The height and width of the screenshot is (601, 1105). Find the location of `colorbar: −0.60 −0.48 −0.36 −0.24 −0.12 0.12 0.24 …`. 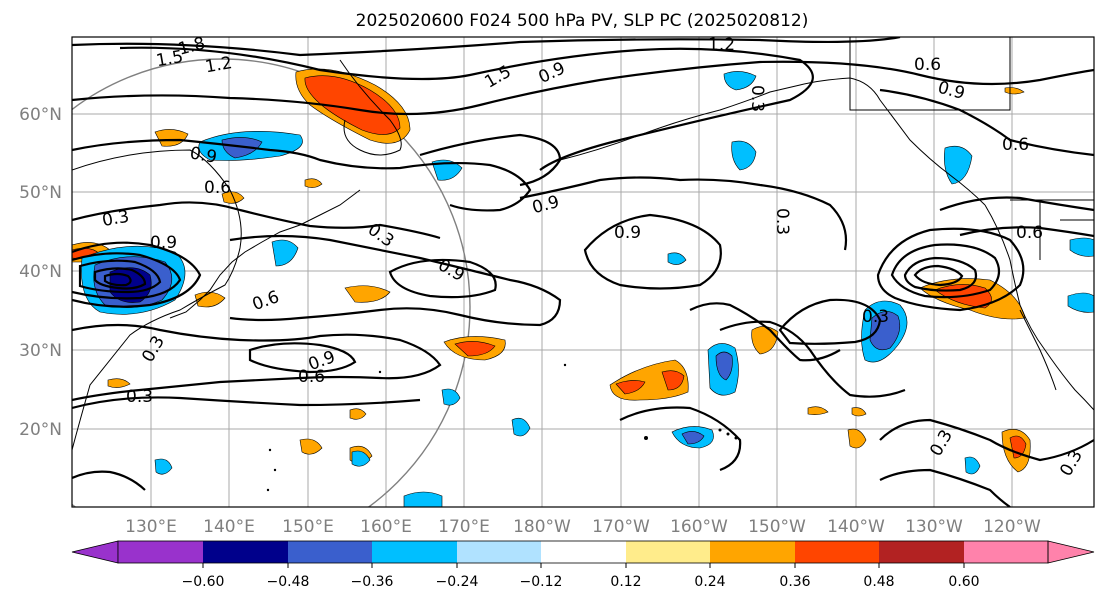

colorbar: −0.60 −0.48 −0.36 −0.24 −0.12 0.12 0.24 … is located at coordinates (583, 565).